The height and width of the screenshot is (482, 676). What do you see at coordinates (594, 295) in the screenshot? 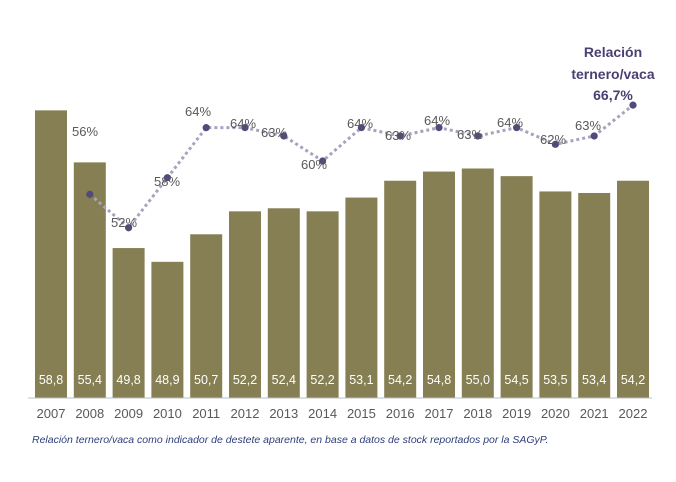
I see `bar-2021` at bounding box center [594, 295].